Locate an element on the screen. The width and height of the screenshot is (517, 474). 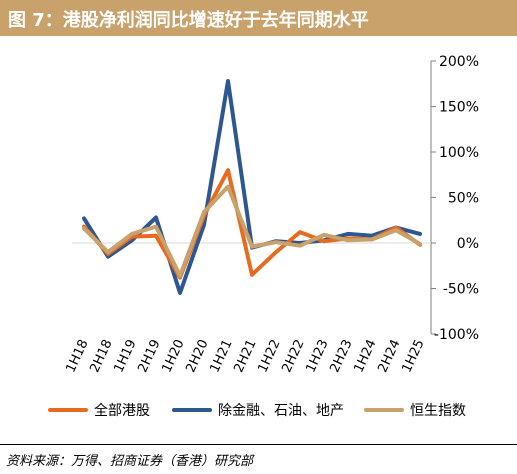
y-tick-label: -100% is located at coordinates (456, 335).